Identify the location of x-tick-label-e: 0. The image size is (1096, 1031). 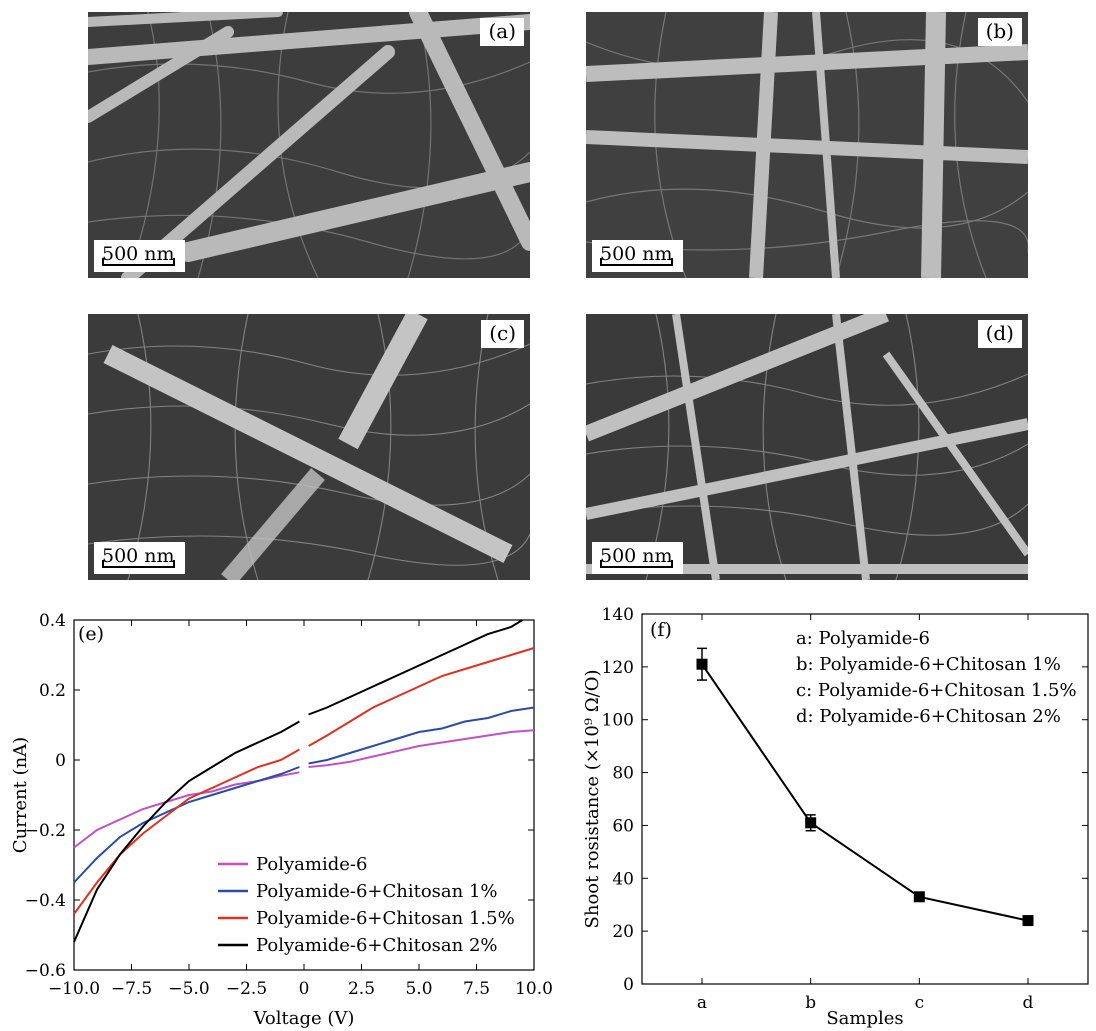
(304, 989).